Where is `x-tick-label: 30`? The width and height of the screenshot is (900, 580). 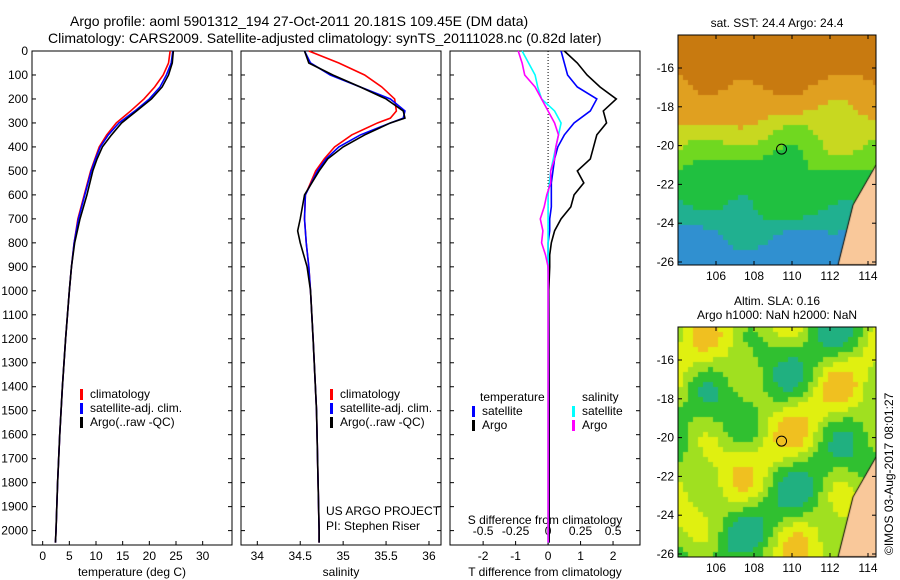 x-tick-label: 30 is located at coordinates (203, 556).